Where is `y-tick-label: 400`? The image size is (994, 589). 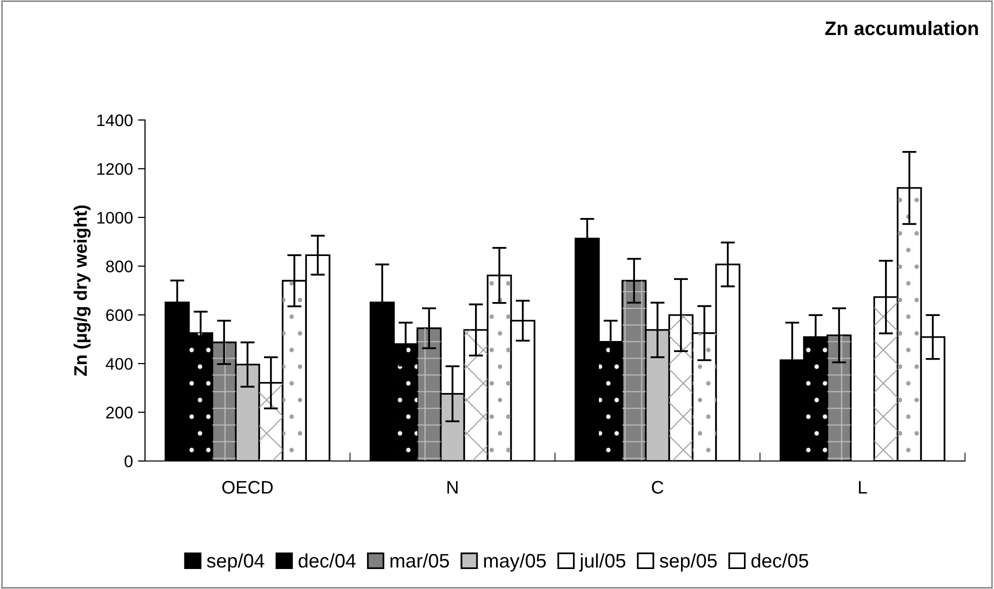
y-tick-label: 400 is located at coordinates (119, 364).